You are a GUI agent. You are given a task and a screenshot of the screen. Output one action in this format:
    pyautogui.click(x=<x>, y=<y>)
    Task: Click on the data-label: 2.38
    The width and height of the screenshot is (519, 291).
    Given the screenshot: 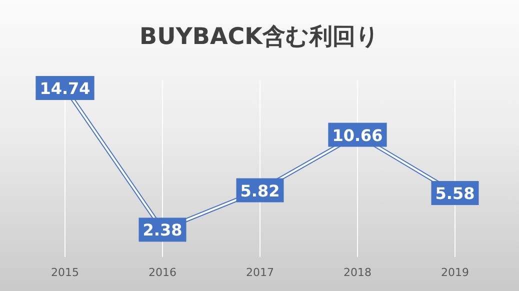 What is the action you would take?
    pyautogui.click(x=162, y=230)
    